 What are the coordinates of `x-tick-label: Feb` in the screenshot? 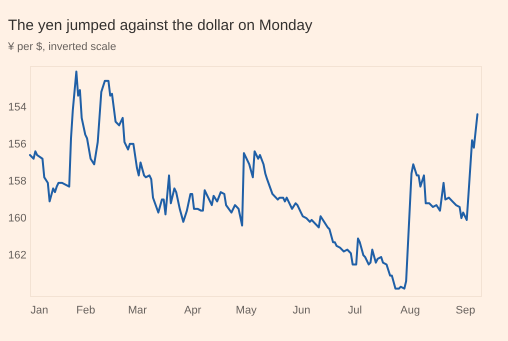 It's located at (86, 310).